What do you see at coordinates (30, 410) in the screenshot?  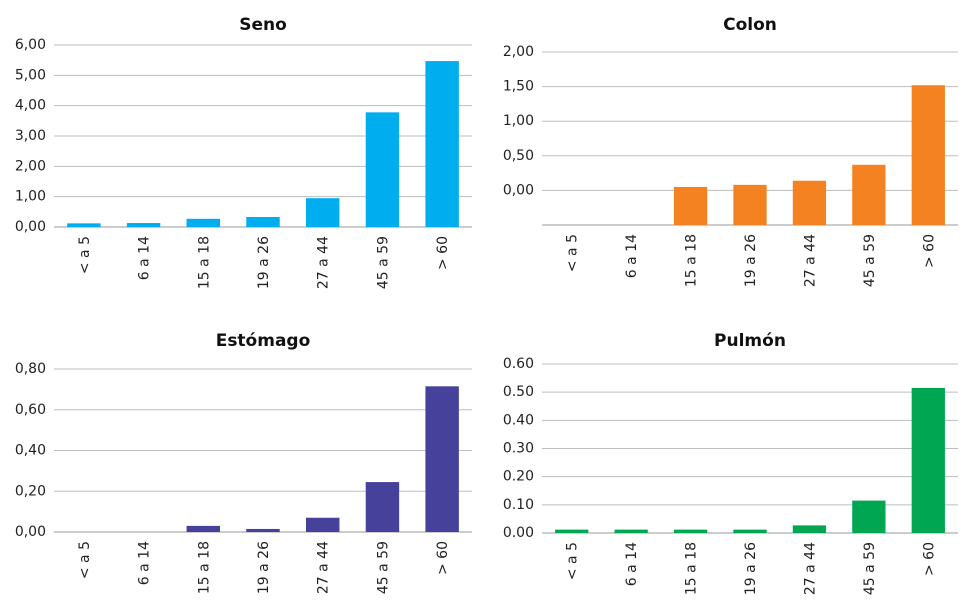 I see `y-tick-label: 0,60` at bounding box center [30, 410].